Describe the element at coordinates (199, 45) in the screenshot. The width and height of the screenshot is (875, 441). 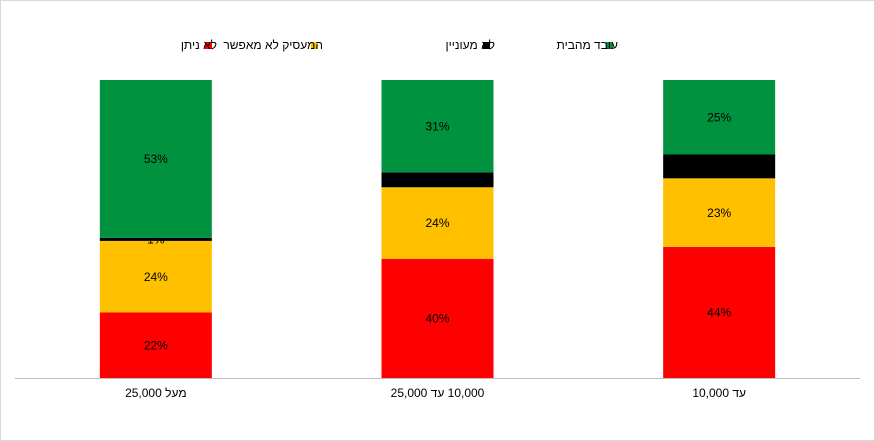
I see `legend-label: לא ניתן` at that location.